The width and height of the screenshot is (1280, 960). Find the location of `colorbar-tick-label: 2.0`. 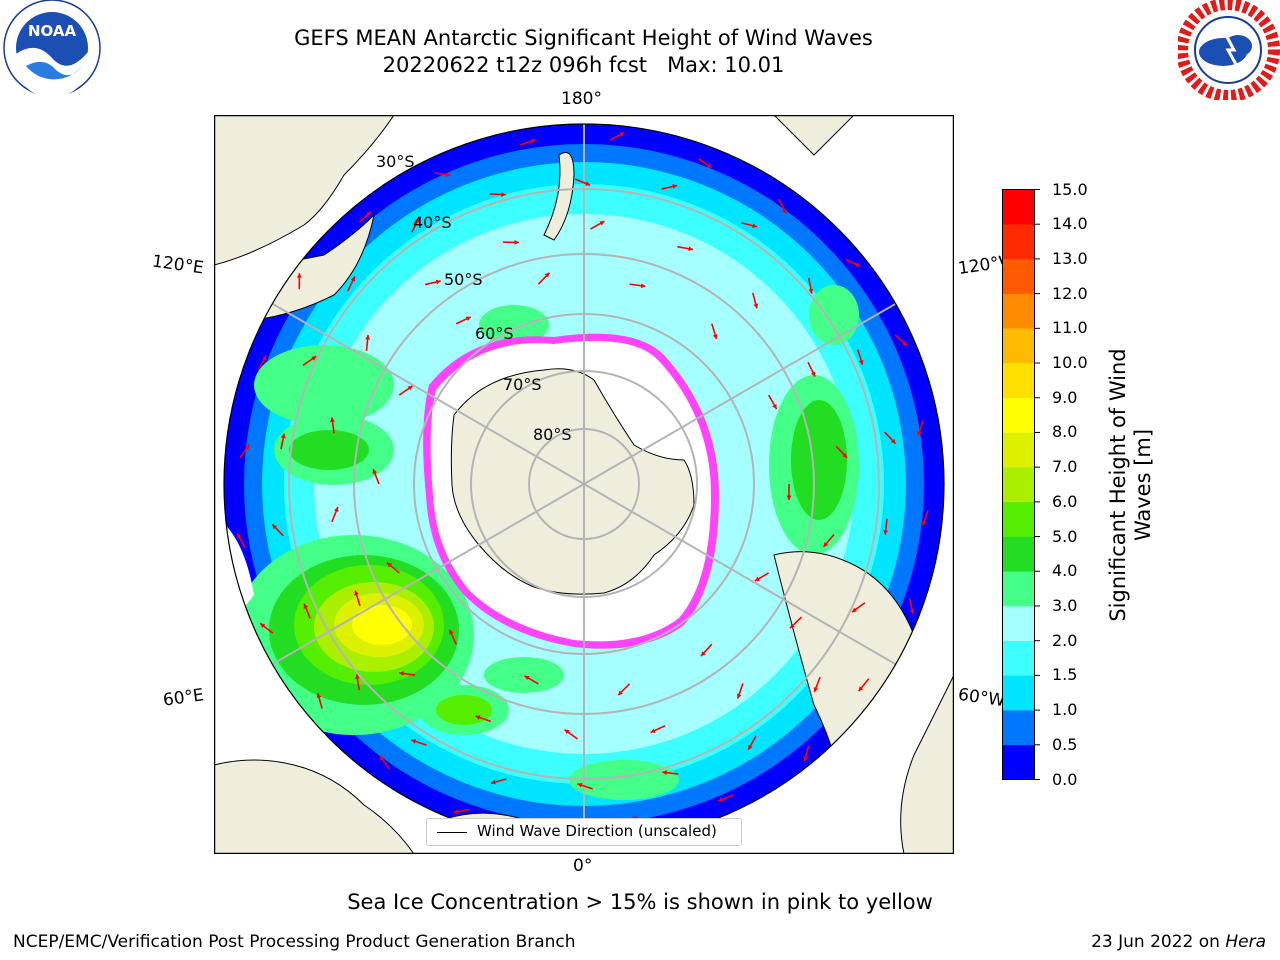

colorbar-tick-label: 2.0 is located at coordinates (1065, 640).